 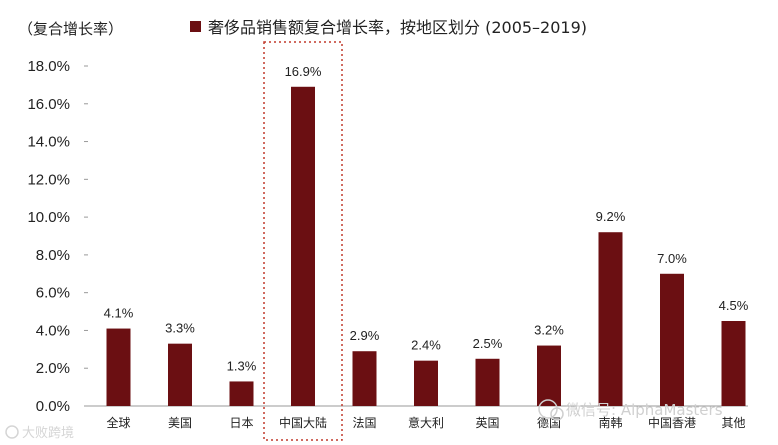 I want to click on y-tick-label: 10.0%, so click(x=48, y=217).